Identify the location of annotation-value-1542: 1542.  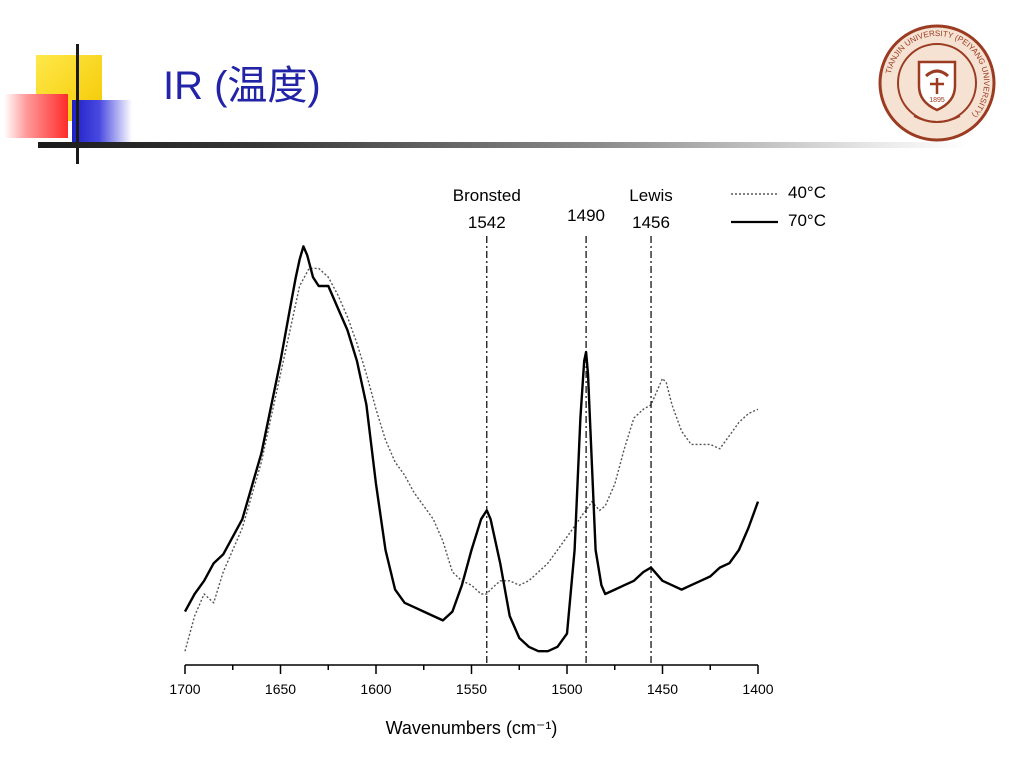
(487, 222).